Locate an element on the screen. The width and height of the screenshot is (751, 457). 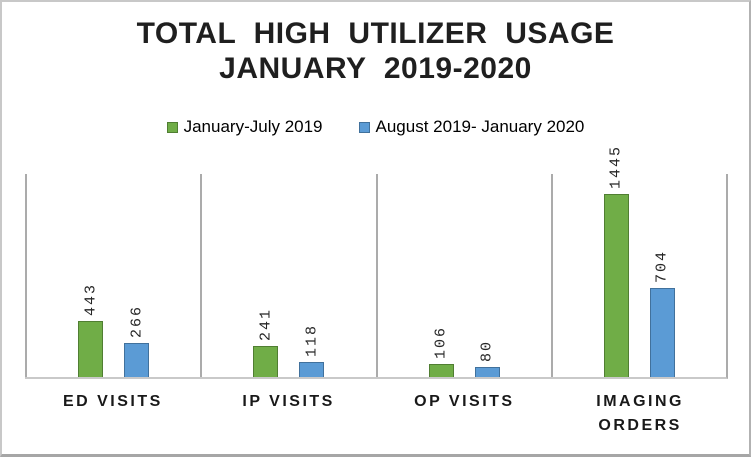
bar-value-label: 1445 is located at coordinates (616, 166).